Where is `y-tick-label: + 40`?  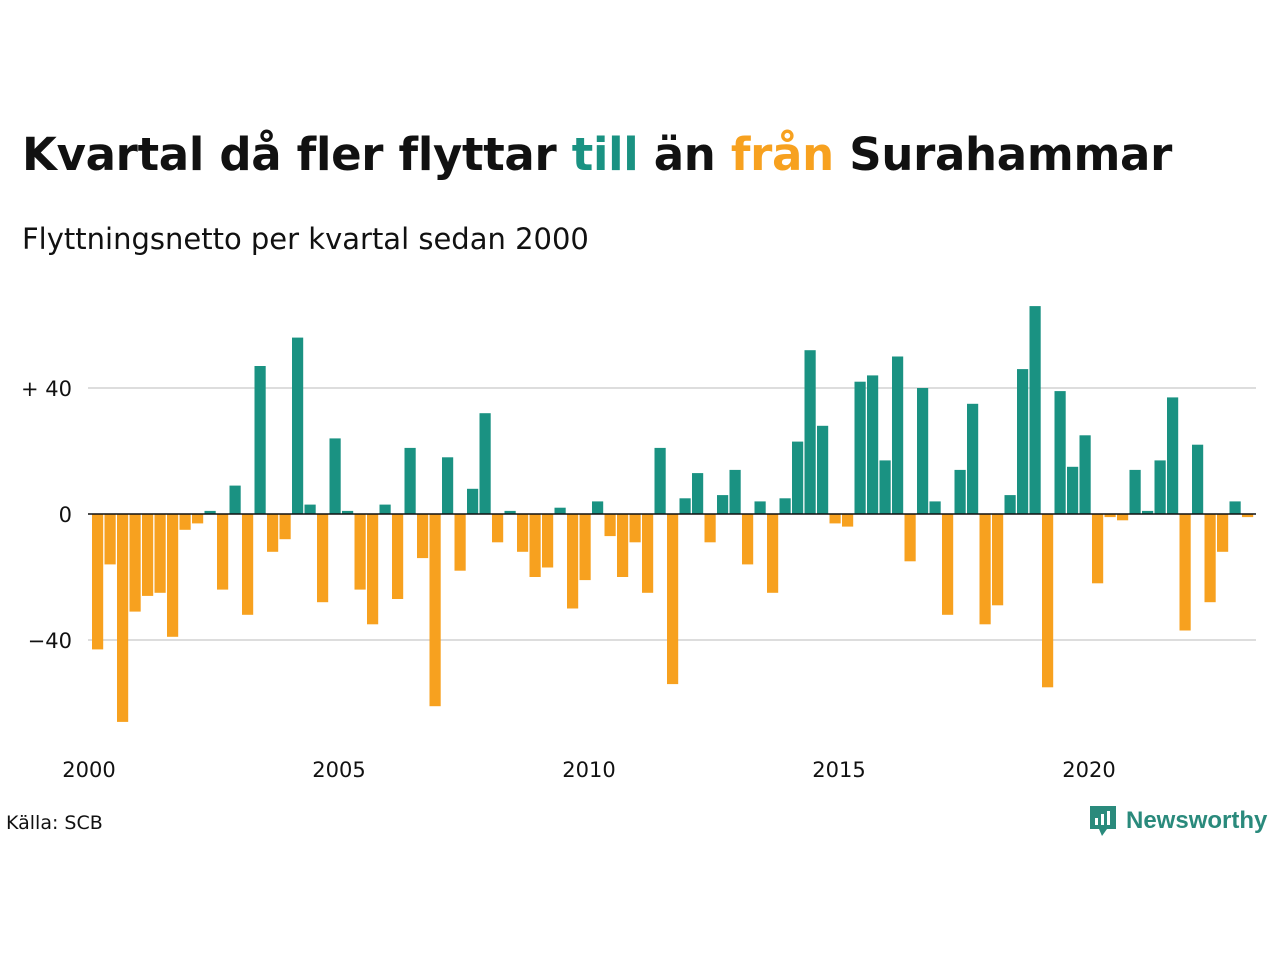 y-tick-label: + 40 is located at coordinates (46, 389).